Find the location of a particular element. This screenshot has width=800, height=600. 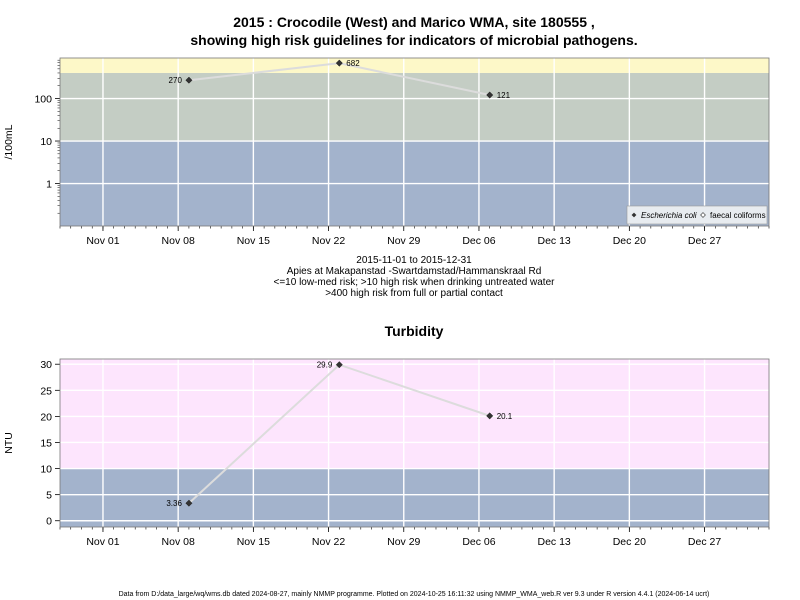

microbial-x-tick-label-0: Nov 01 is located at coordinates (102, 241).